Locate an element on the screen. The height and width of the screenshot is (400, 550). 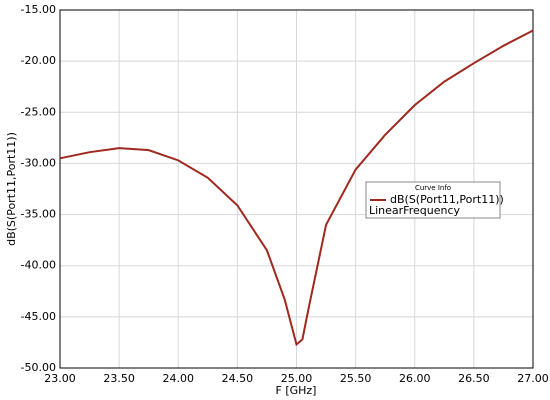
x-tick-label: 24.00 is located at coordinates (179, 378).